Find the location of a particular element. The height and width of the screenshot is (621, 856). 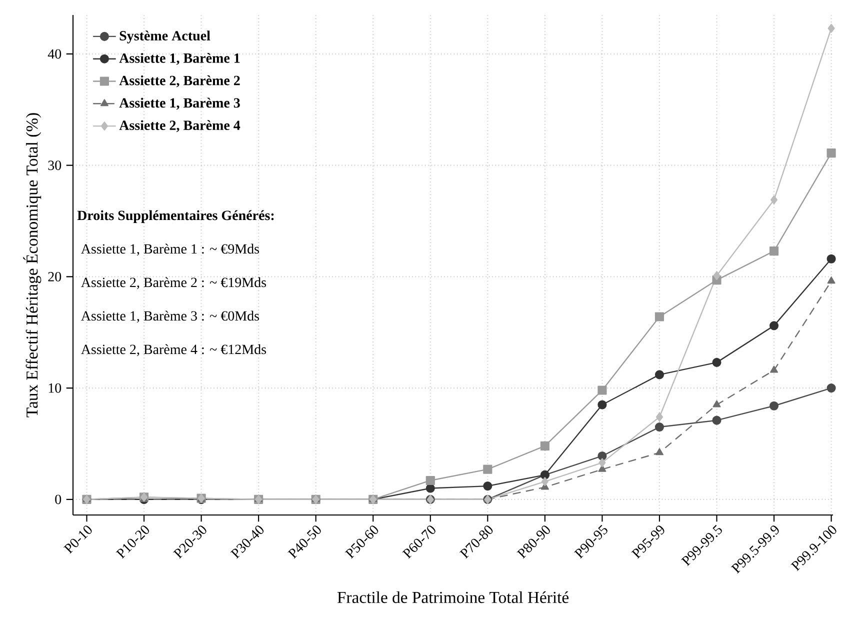

annotation: Assiette 1, Barème 1 : ~ €9Mds is located at coordinates (170, 250).